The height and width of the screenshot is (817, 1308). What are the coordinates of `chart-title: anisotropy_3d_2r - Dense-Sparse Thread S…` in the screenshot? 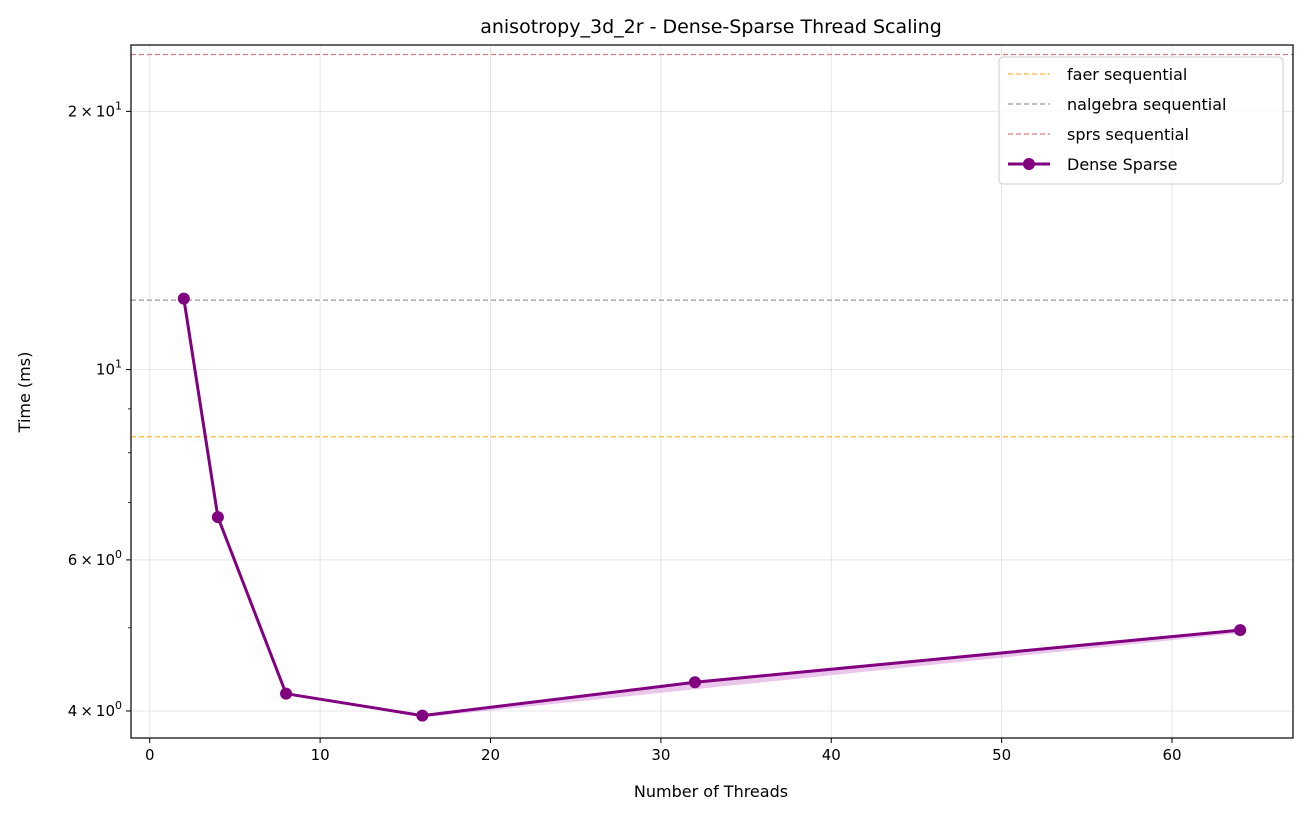 It's located at (711, 27).